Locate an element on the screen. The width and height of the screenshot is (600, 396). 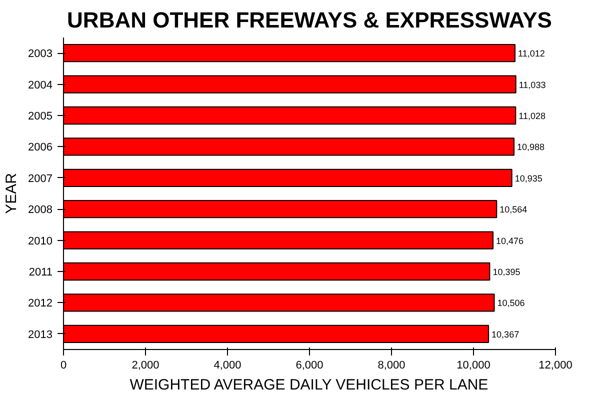
y-axis-title: YEAR is located at coordinates (11, 193).